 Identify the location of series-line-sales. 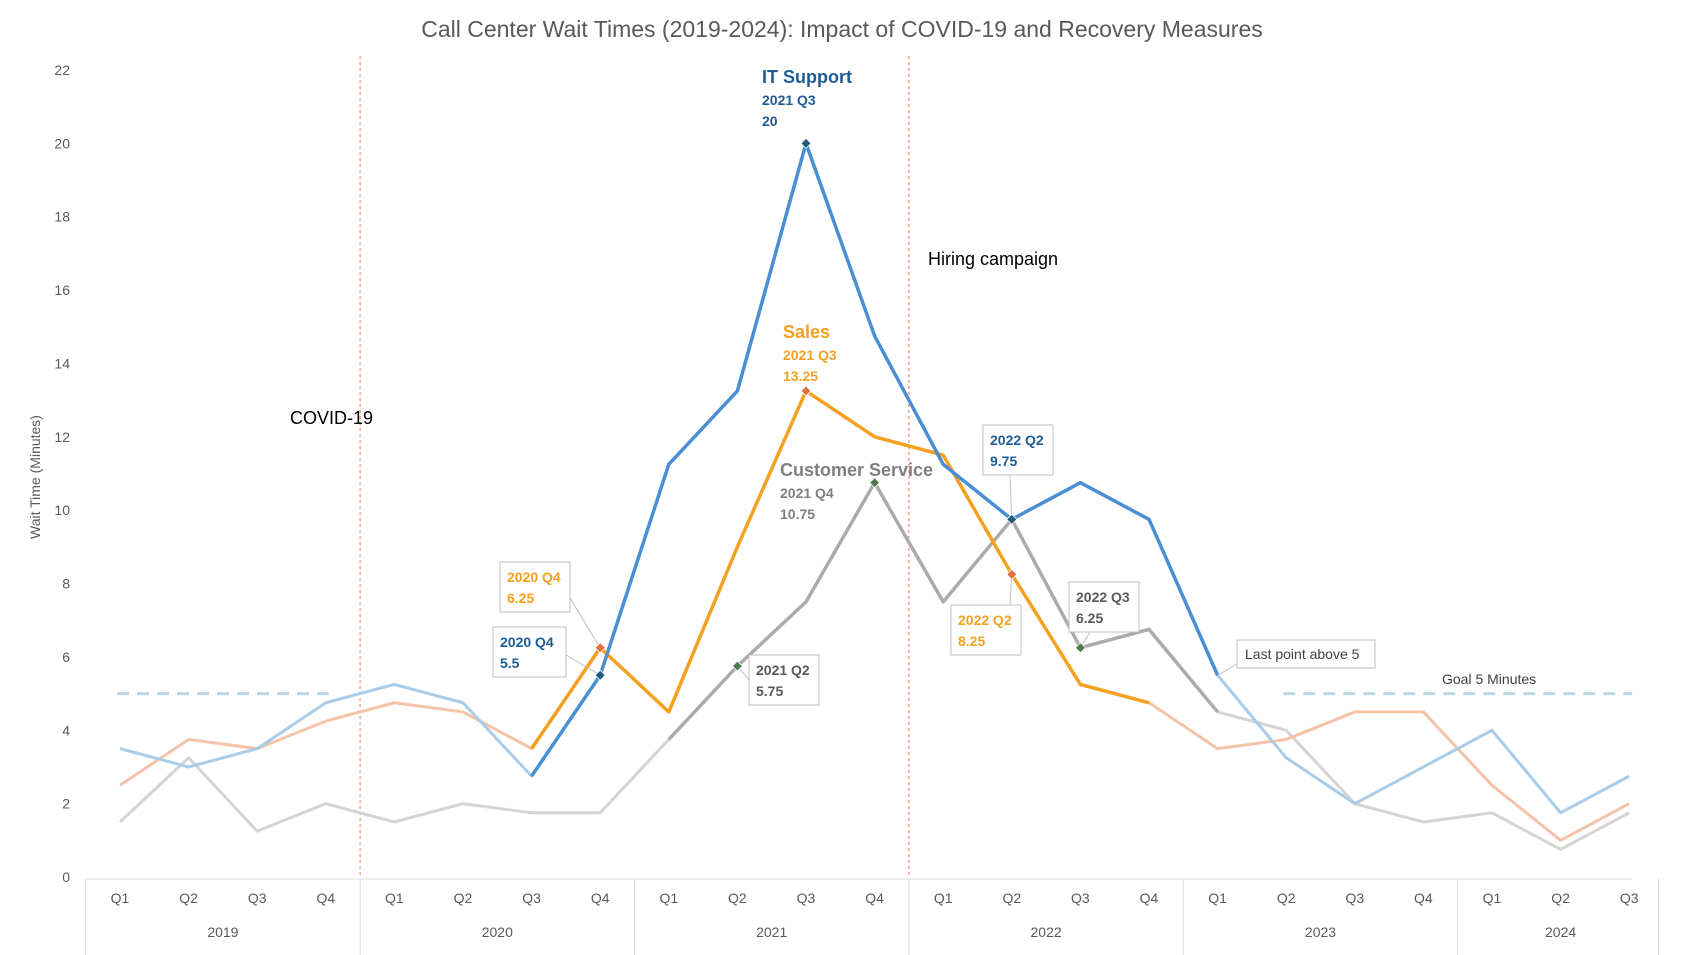
(840, 569).